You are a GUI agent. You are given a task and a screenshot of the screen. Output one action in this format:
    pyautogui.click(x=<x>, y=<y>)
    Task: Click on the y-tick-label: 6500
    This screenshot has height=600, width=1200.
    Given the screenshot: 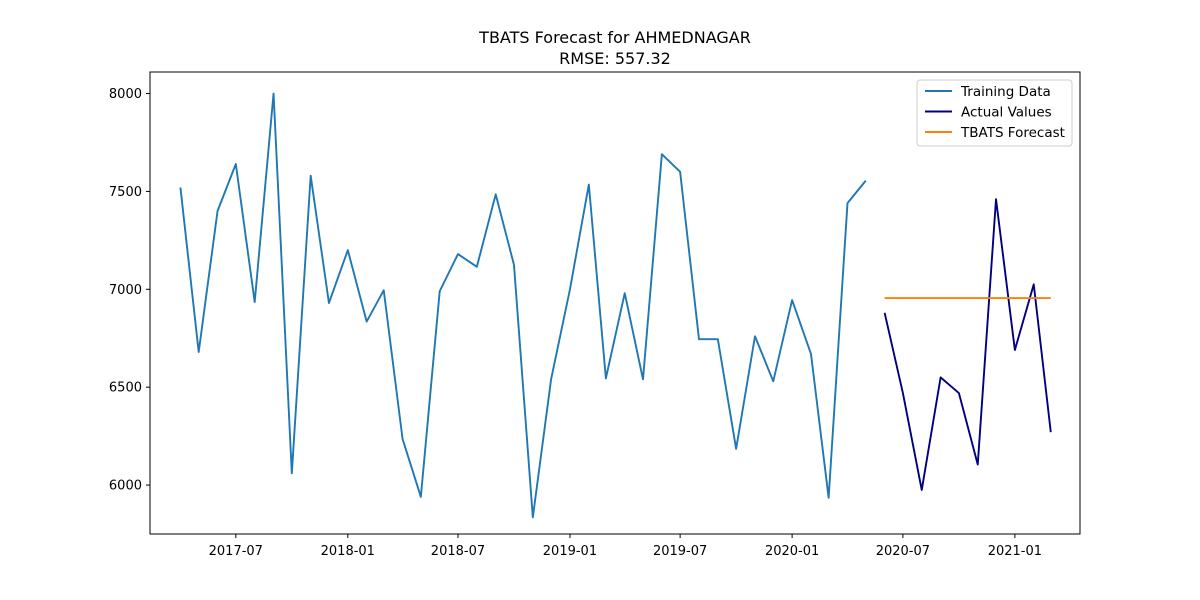 What is the action you would take?
    pyautogui.click(x=125, y=388)
    